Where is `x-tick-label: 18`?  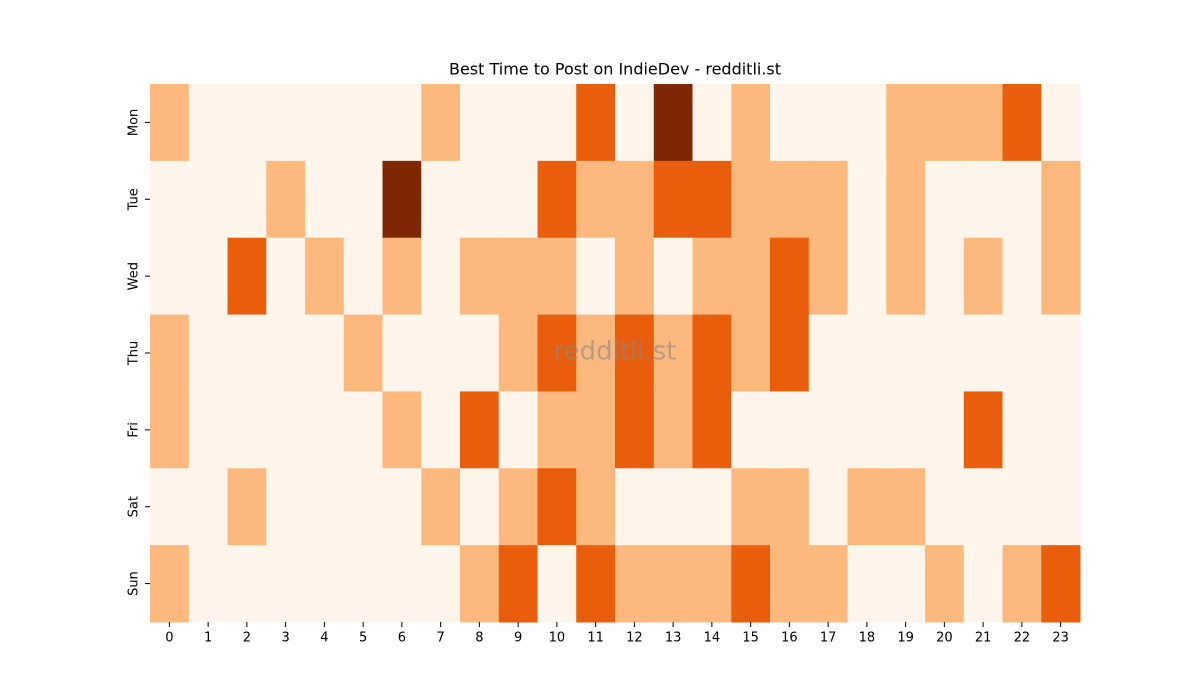 x-tick-label: 18 is located at coordinates (867, 638).